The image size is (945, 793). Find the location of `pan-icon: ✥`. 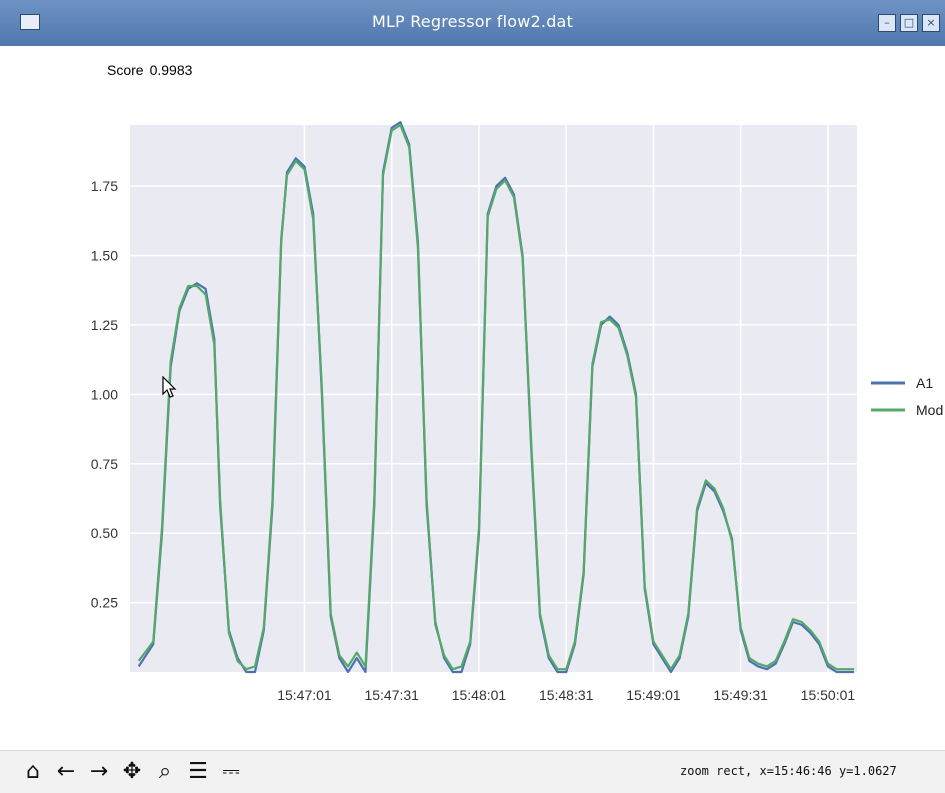

pan-icon: ✥ is located at coordinates (132, 771).